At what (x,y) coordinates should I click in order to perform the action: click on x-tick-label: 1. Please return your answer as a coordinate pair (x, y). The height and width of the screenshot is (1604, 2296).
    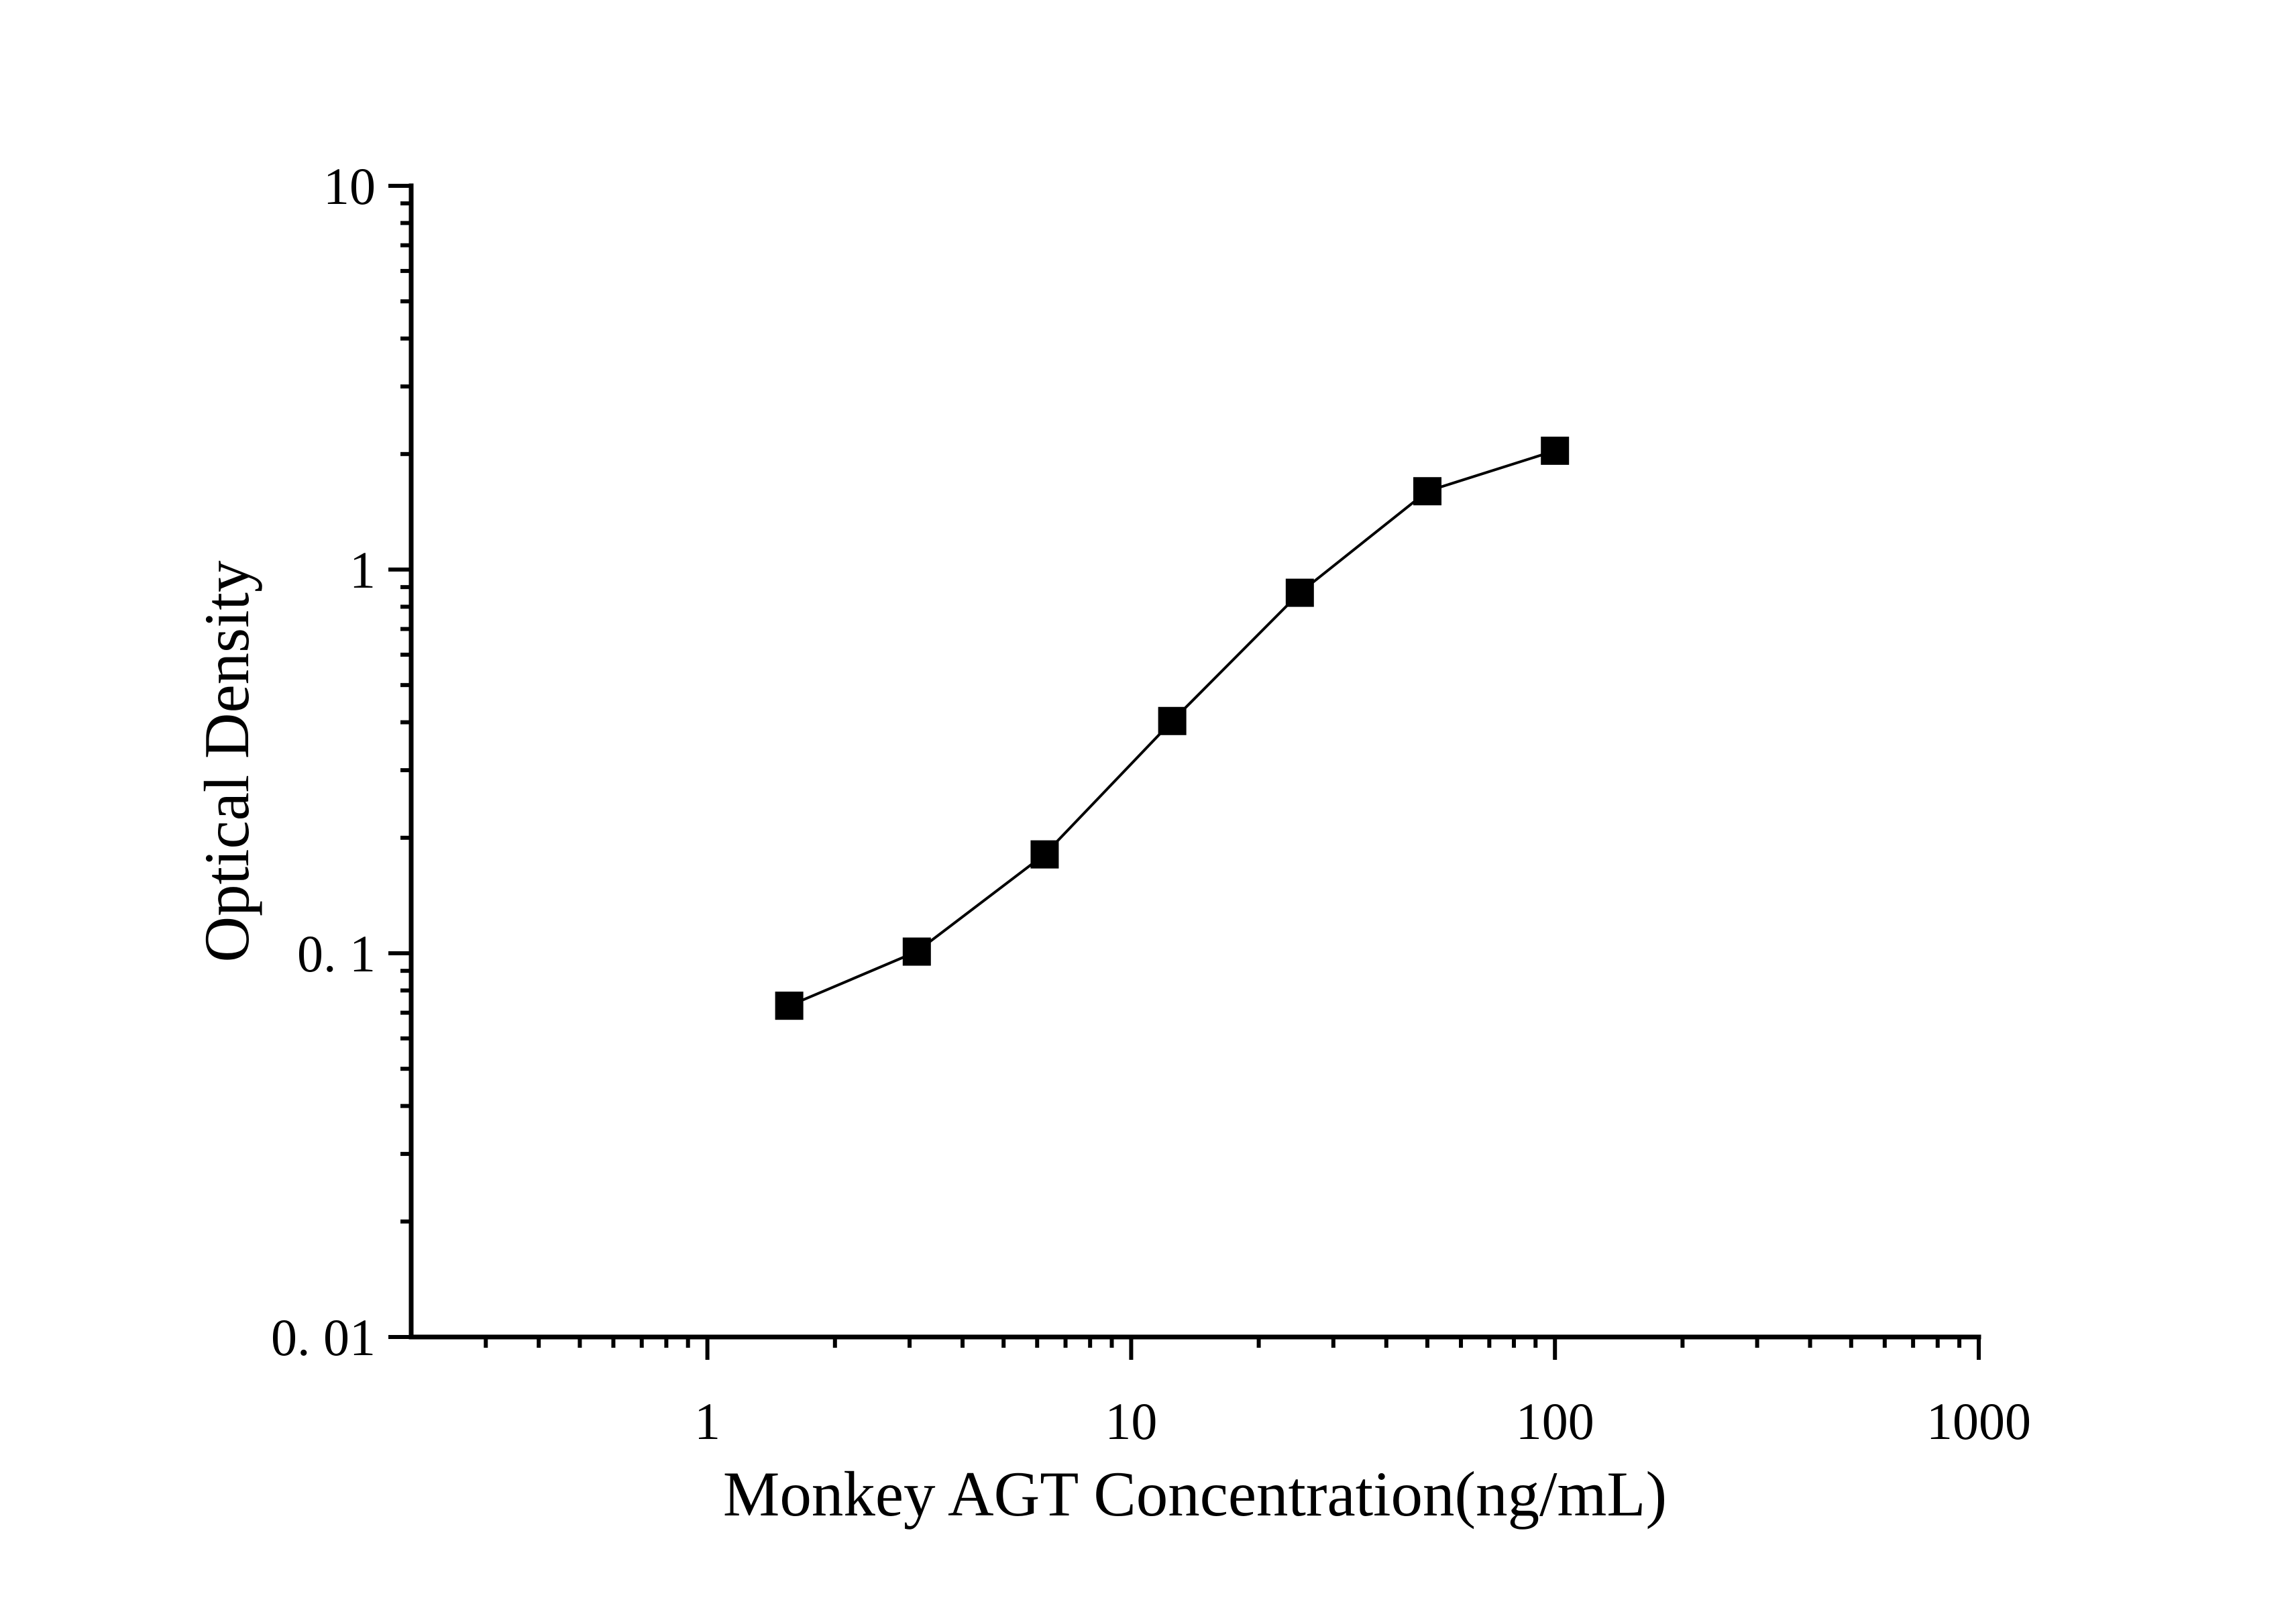
    Looking at the image, I should click on (707, 1421).